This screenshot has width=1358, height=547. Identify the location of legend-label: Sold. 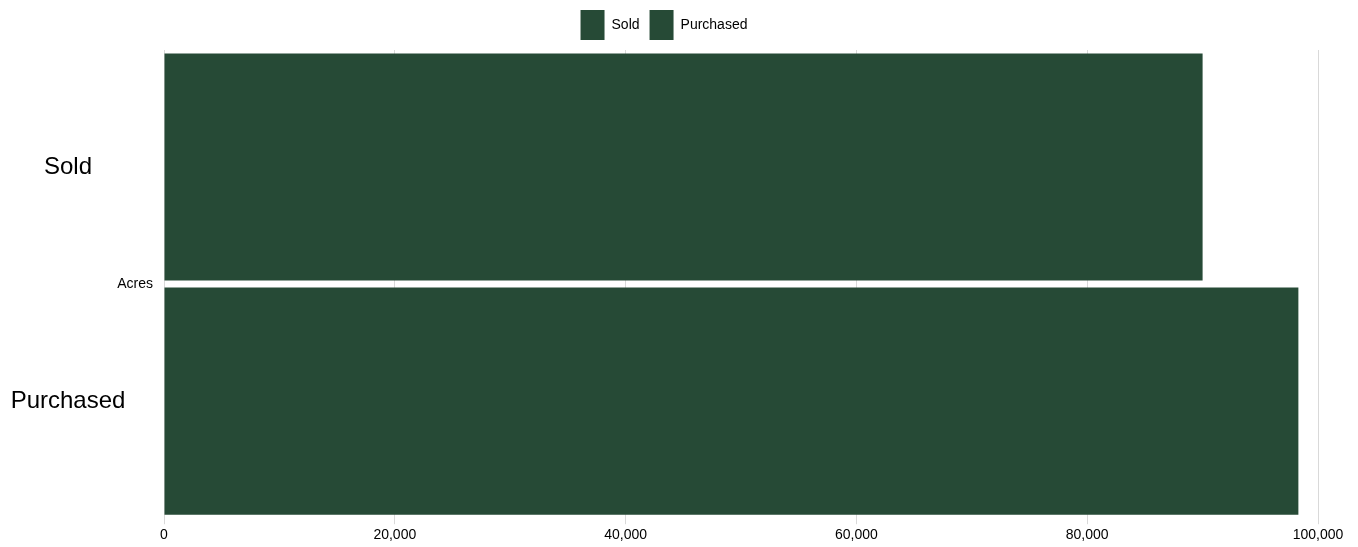
(625, 23).